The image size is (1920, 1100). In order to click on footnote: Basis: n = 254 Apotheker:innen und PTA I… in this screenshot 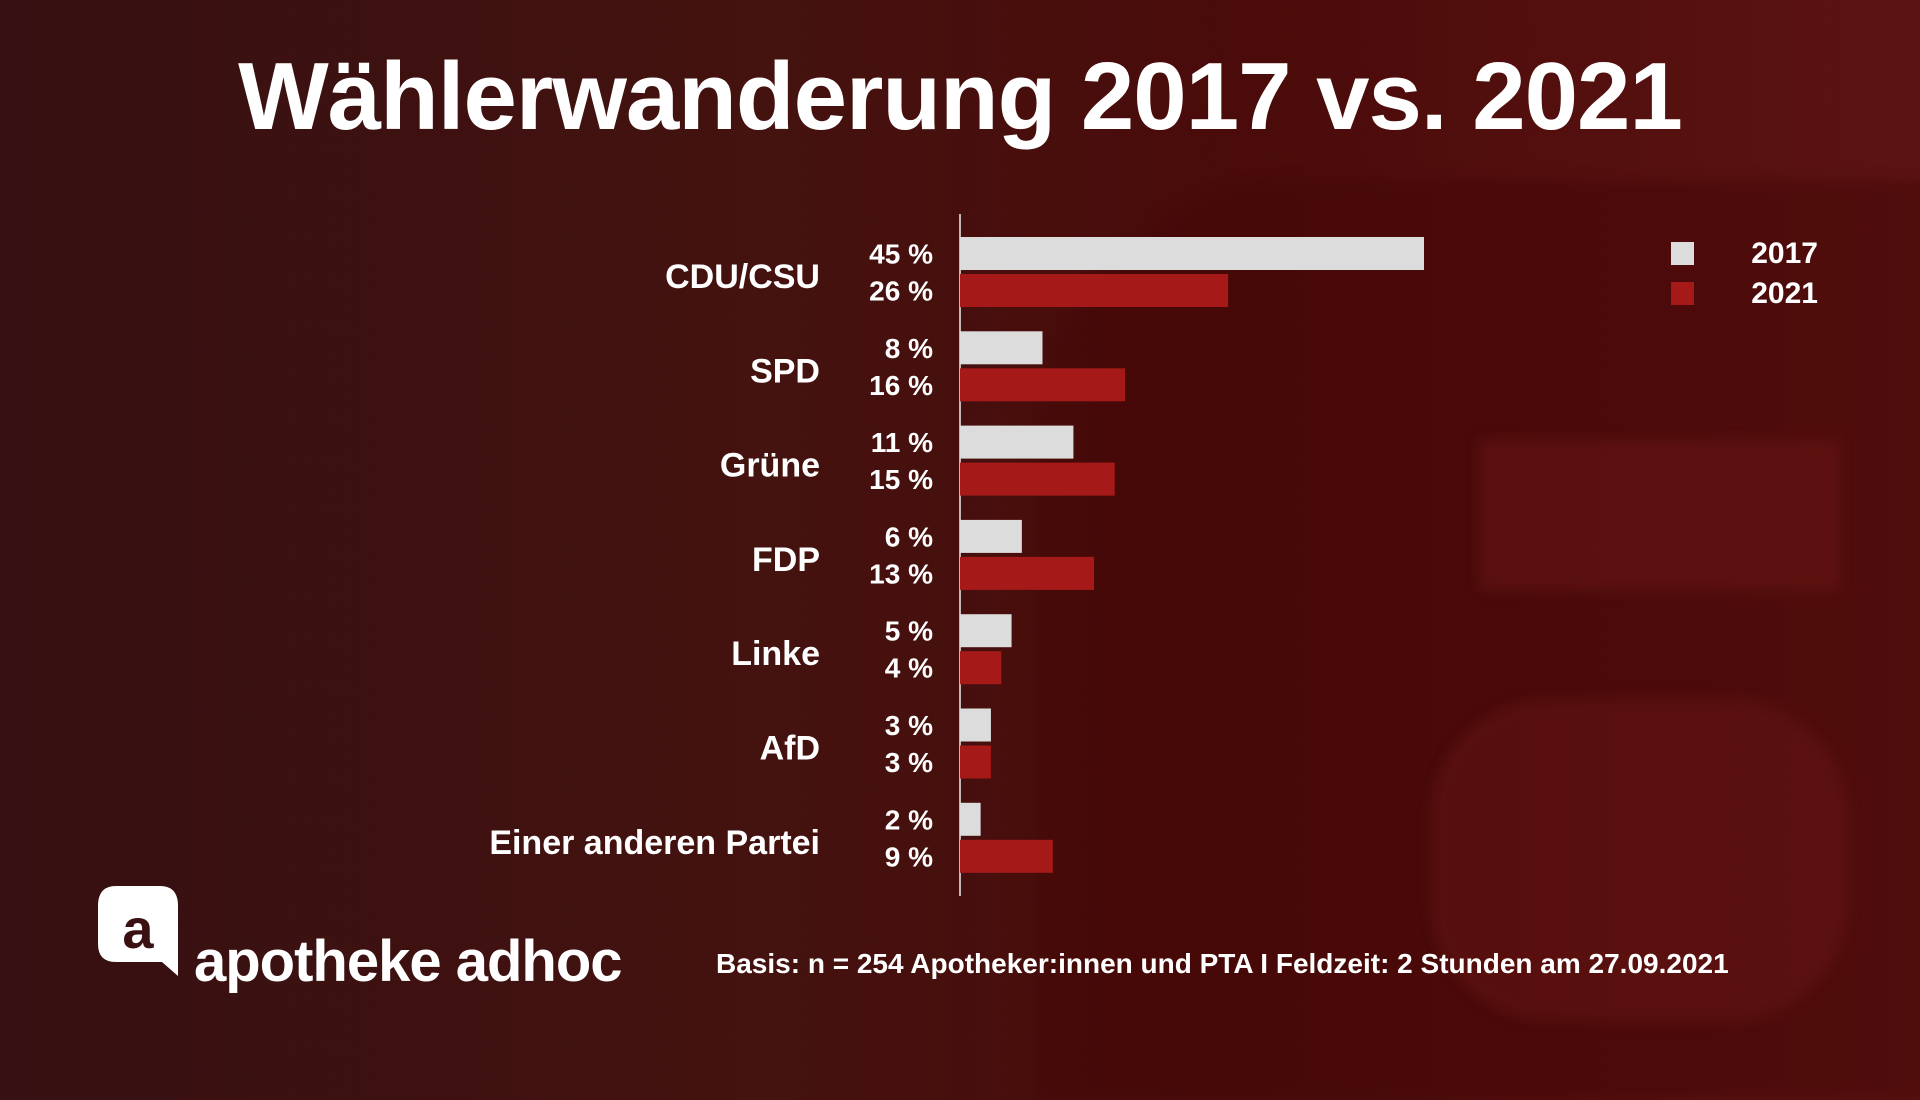, I will do `click(1222, 963)`.